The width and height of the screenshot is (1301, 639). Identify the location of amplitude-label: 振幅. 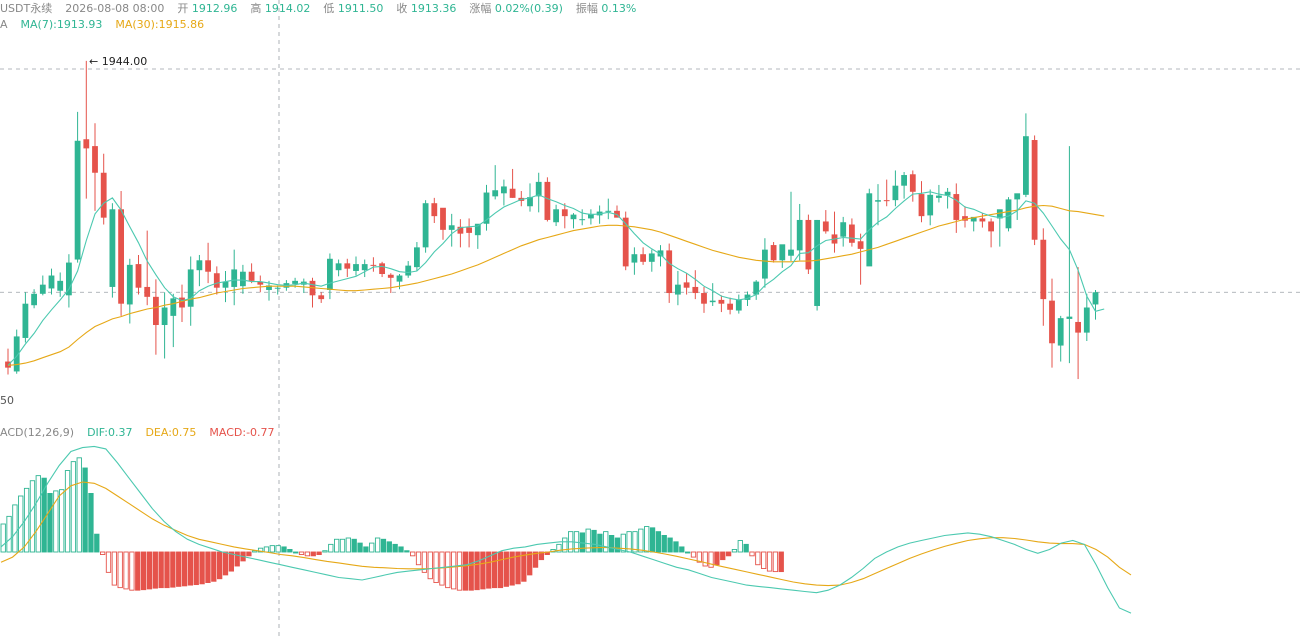
(586, 8).